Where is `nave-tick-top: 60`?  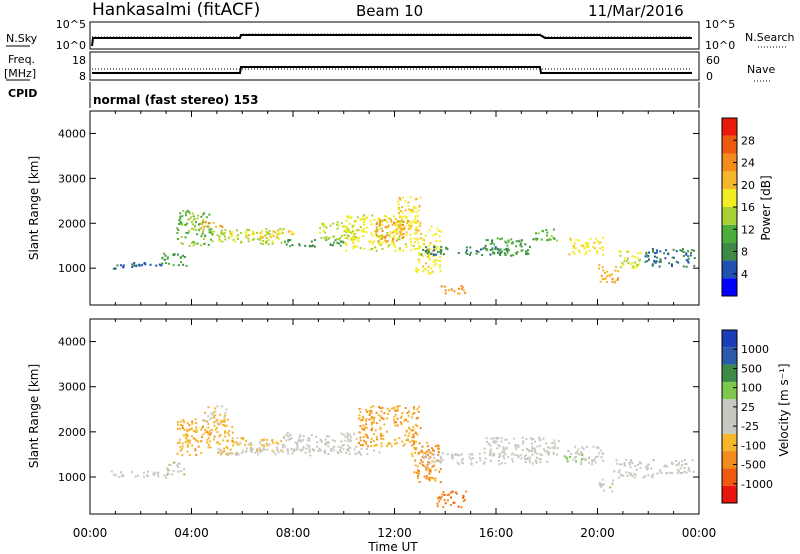 nave-tick-top: 60 is located at coordinates (713, 60).